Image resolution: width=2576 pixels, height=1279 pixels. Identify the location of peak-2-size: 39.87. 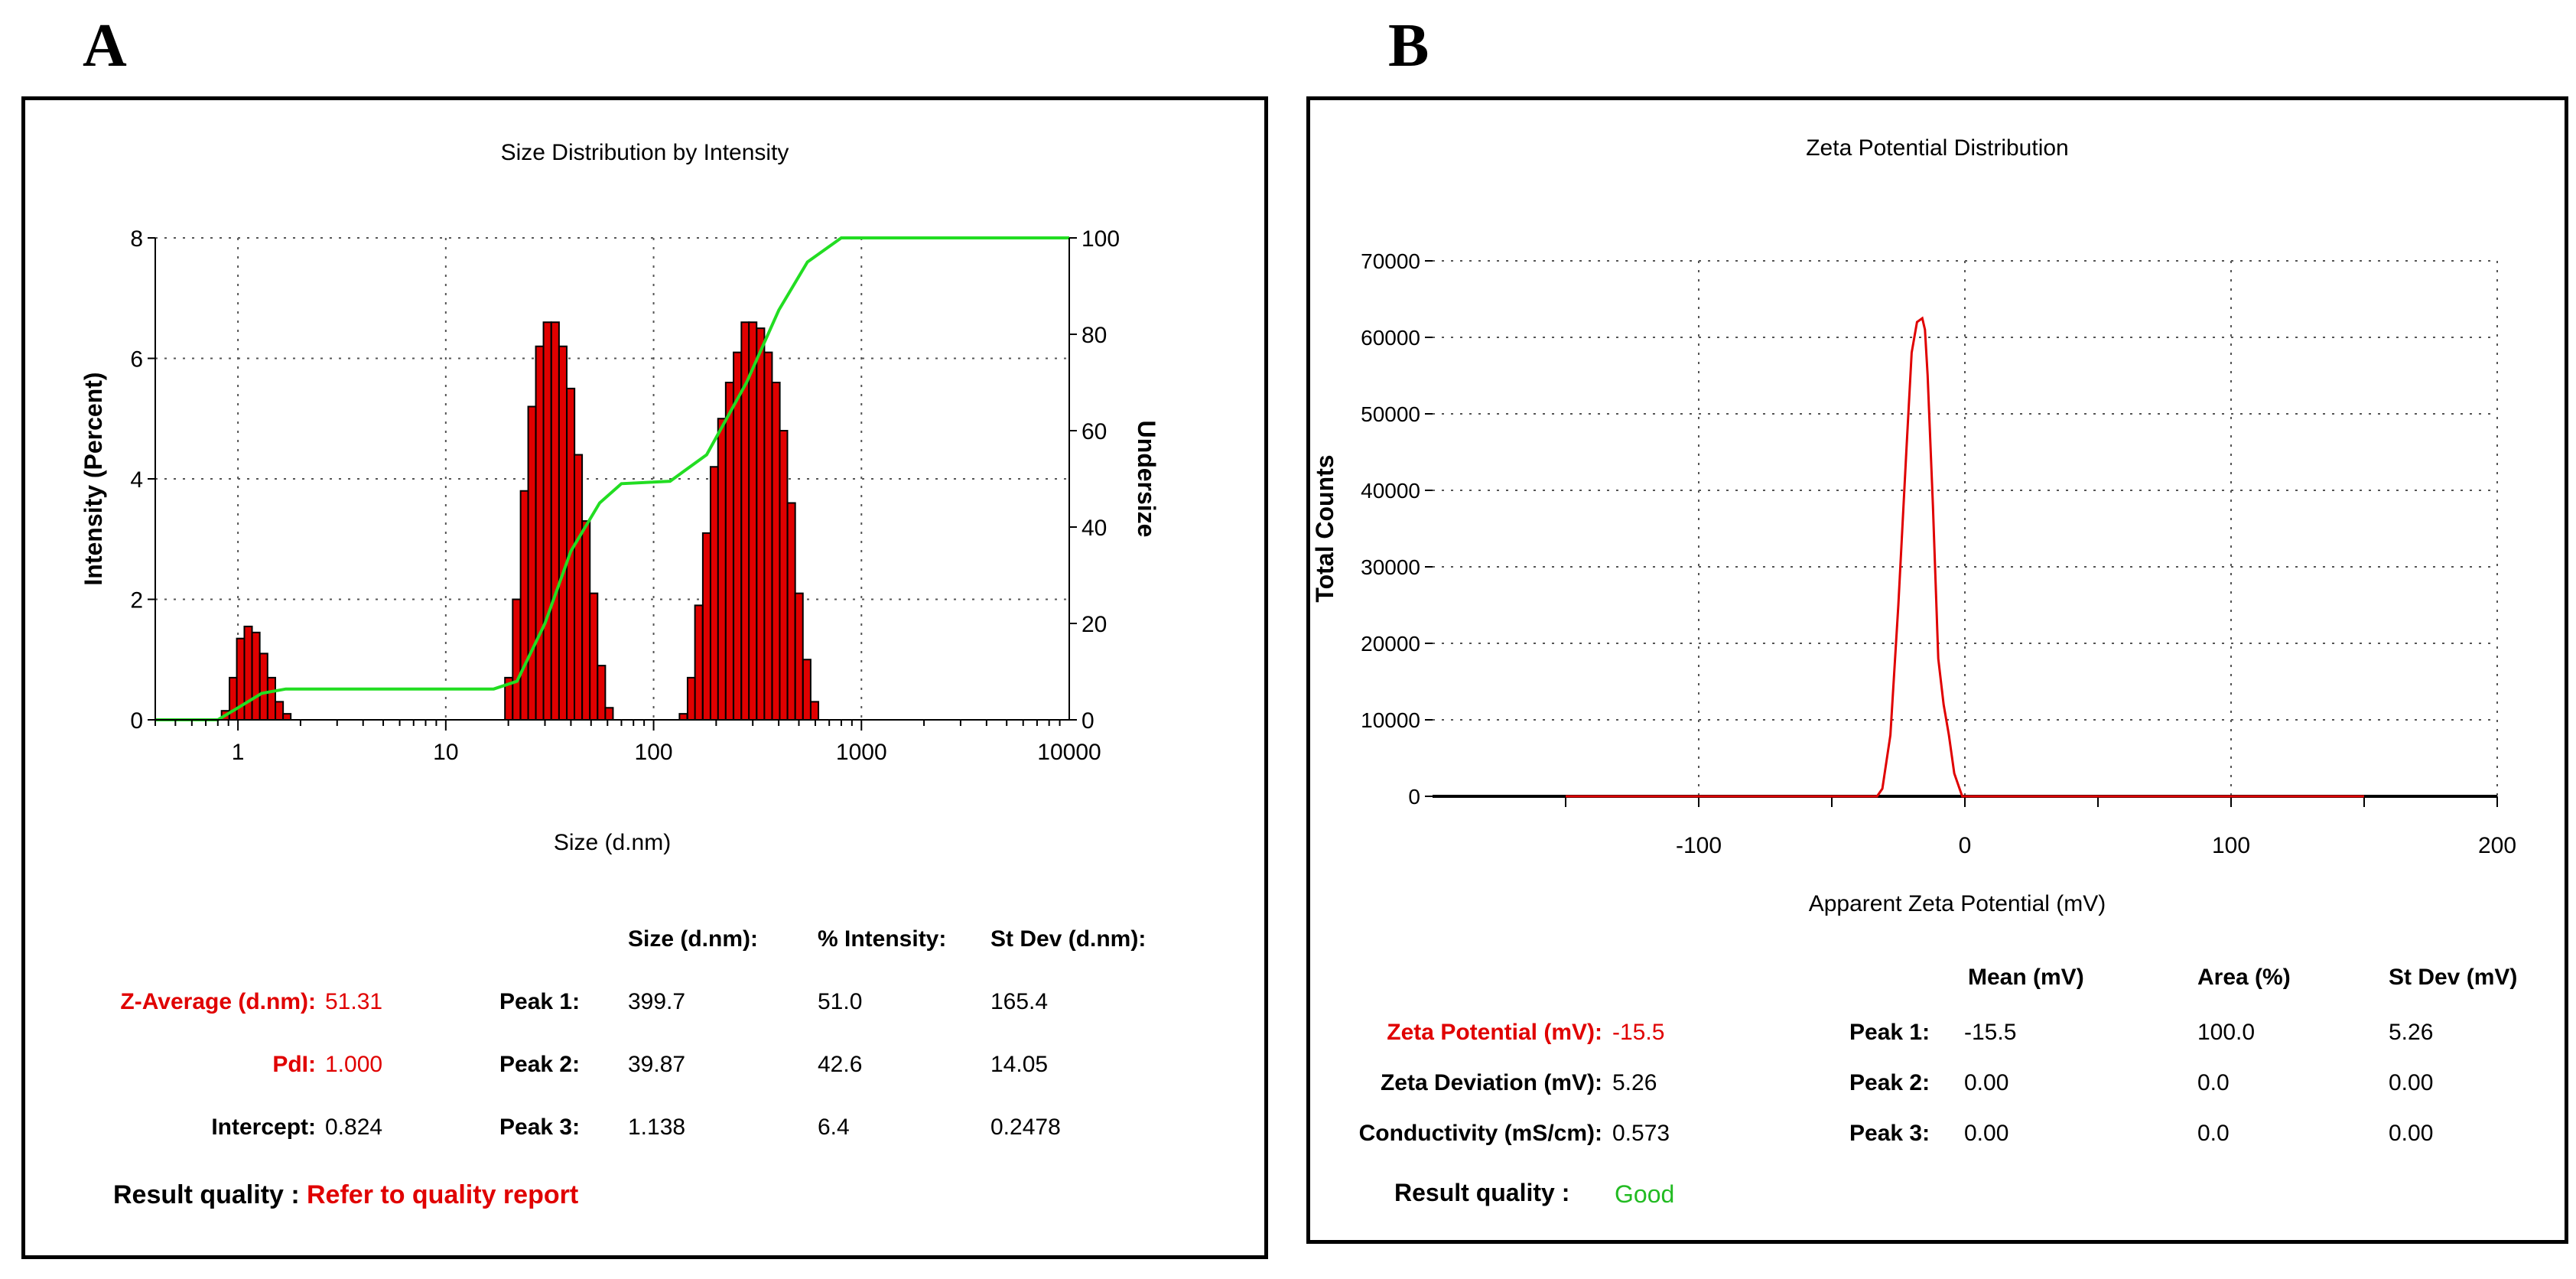
(657, 1064).